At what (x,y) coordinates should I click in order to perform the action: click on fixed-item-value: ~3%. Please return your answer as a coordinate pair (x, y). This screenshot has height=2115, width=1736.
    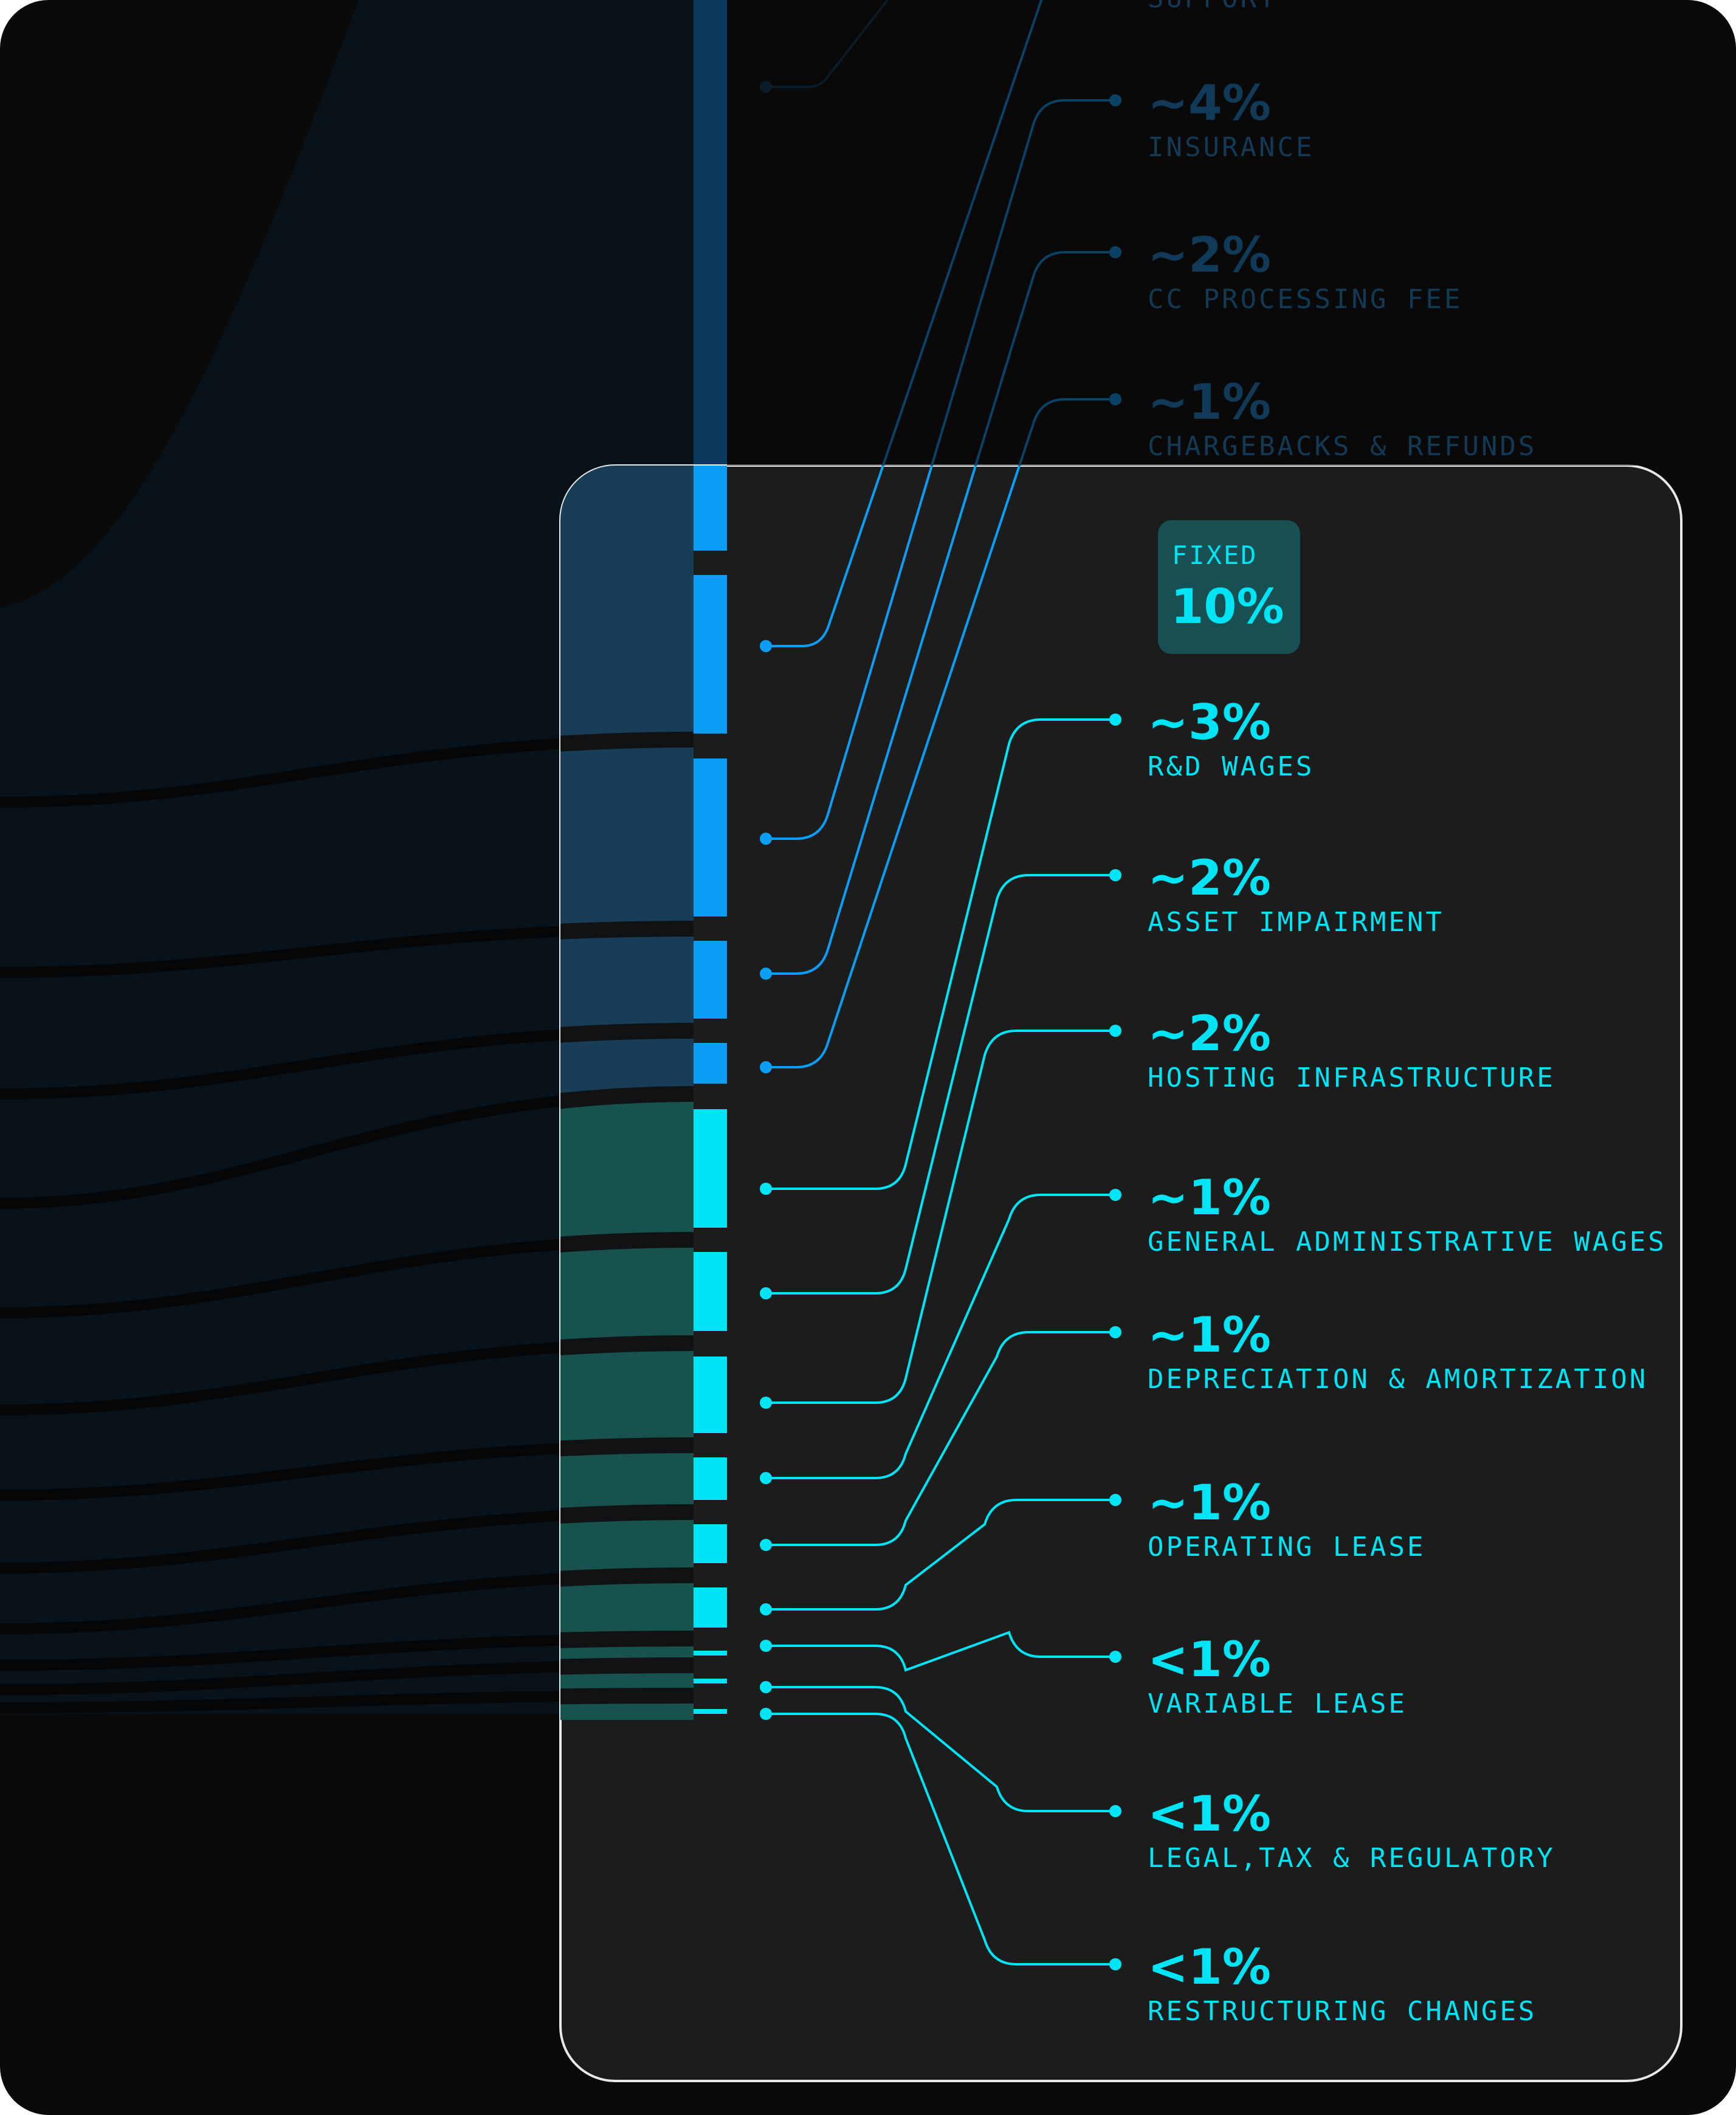
    Looking at the image, I should click on (1209, 722).